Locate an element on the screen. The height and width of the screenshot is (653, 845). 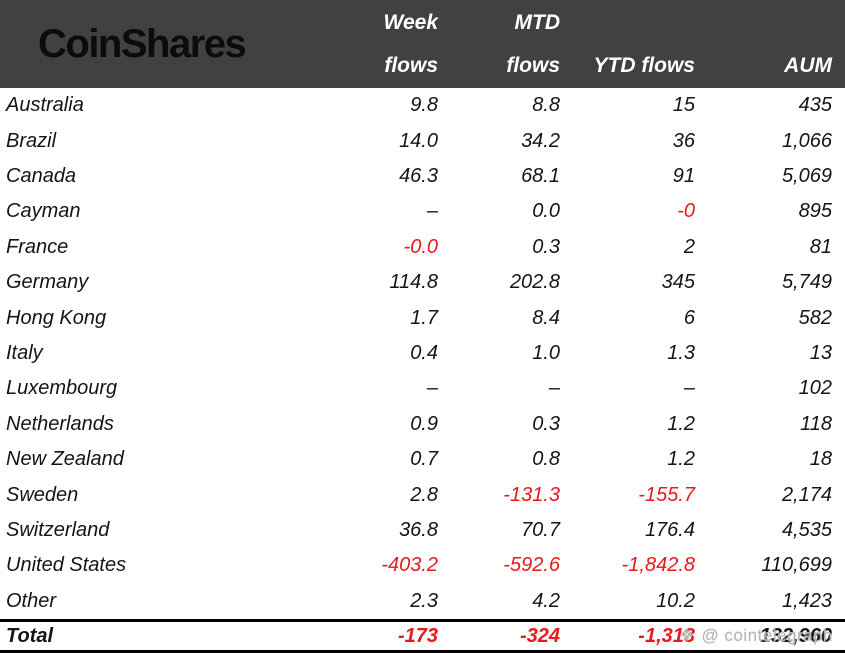
col-header-ytd-label: YTD flows is located at coordinates (644, 65).